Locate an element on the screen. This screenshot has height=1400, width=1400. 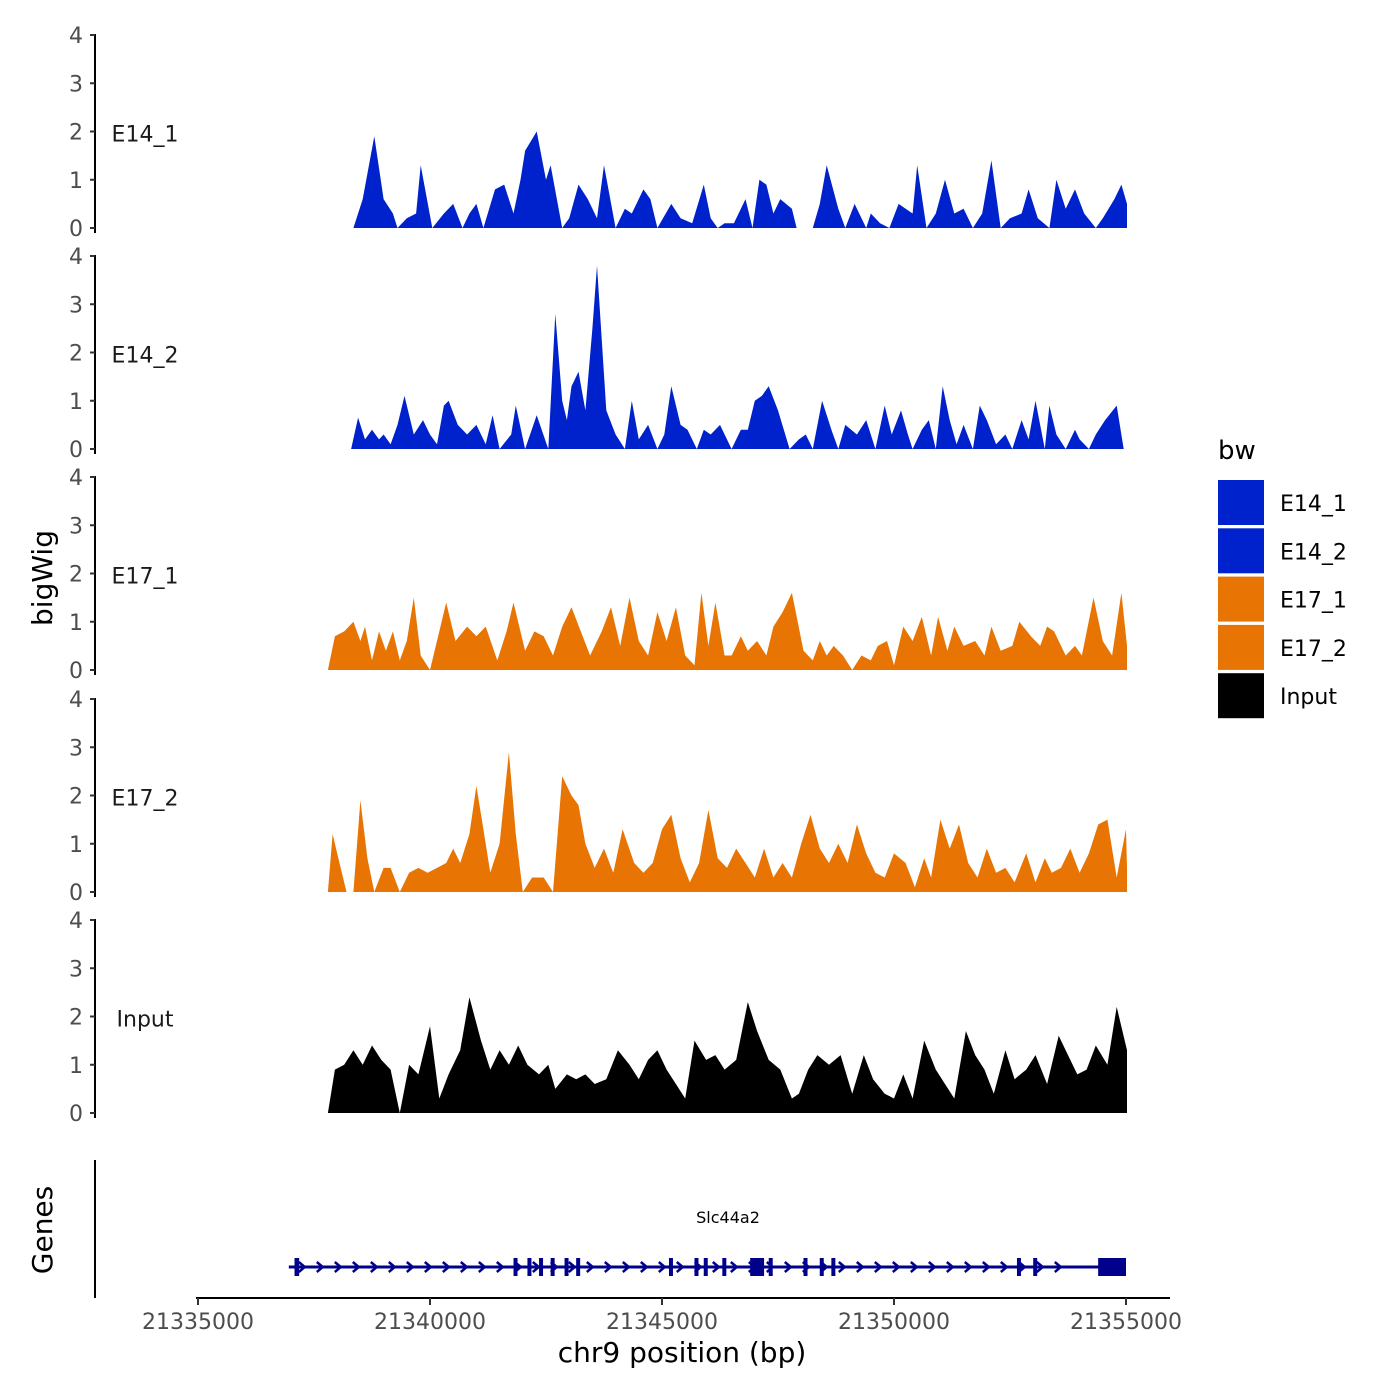
y-tick-label-E17_1-0: 0 is located at coordinates (76, 671).